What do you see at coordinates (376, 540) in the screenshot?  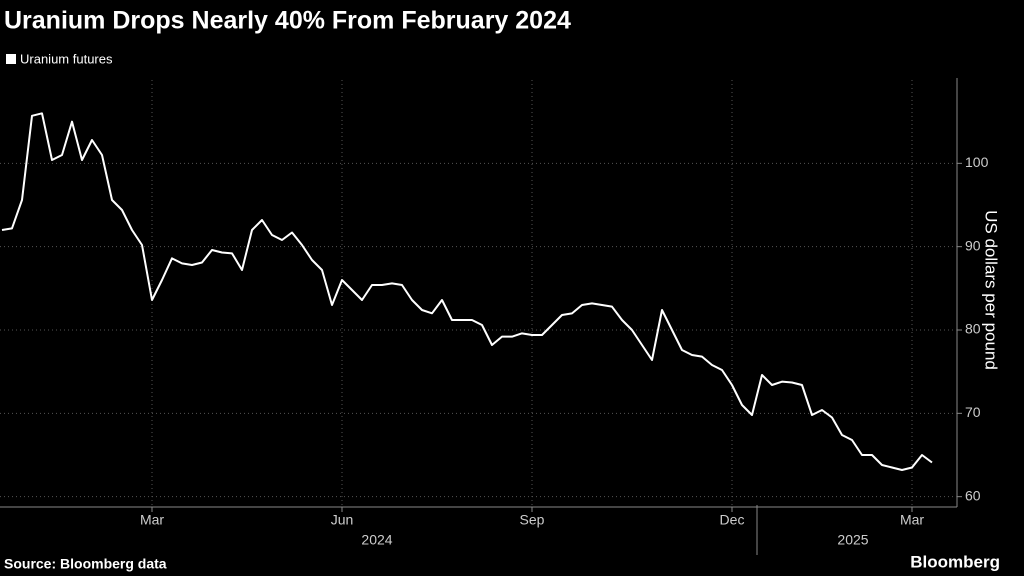 I see `year-label: 2024` at bounding box center [376, 540].